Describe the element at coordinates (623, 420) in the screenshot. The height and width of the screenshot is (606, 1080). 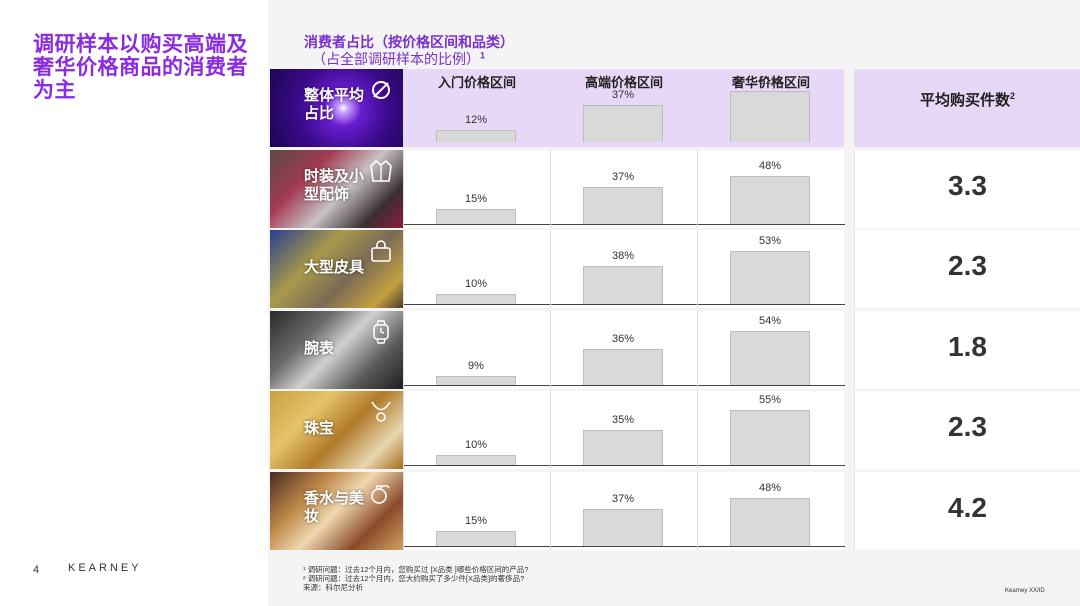
I see `bar-value-label: 35%` at that location.